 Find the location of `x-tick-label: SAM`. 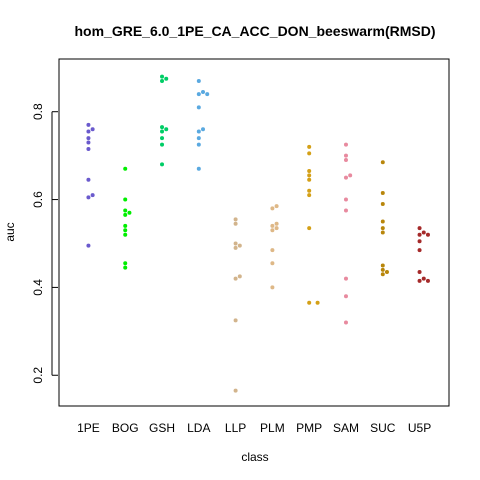

x-tick-label: SAM is located at coordinates (346, 428).